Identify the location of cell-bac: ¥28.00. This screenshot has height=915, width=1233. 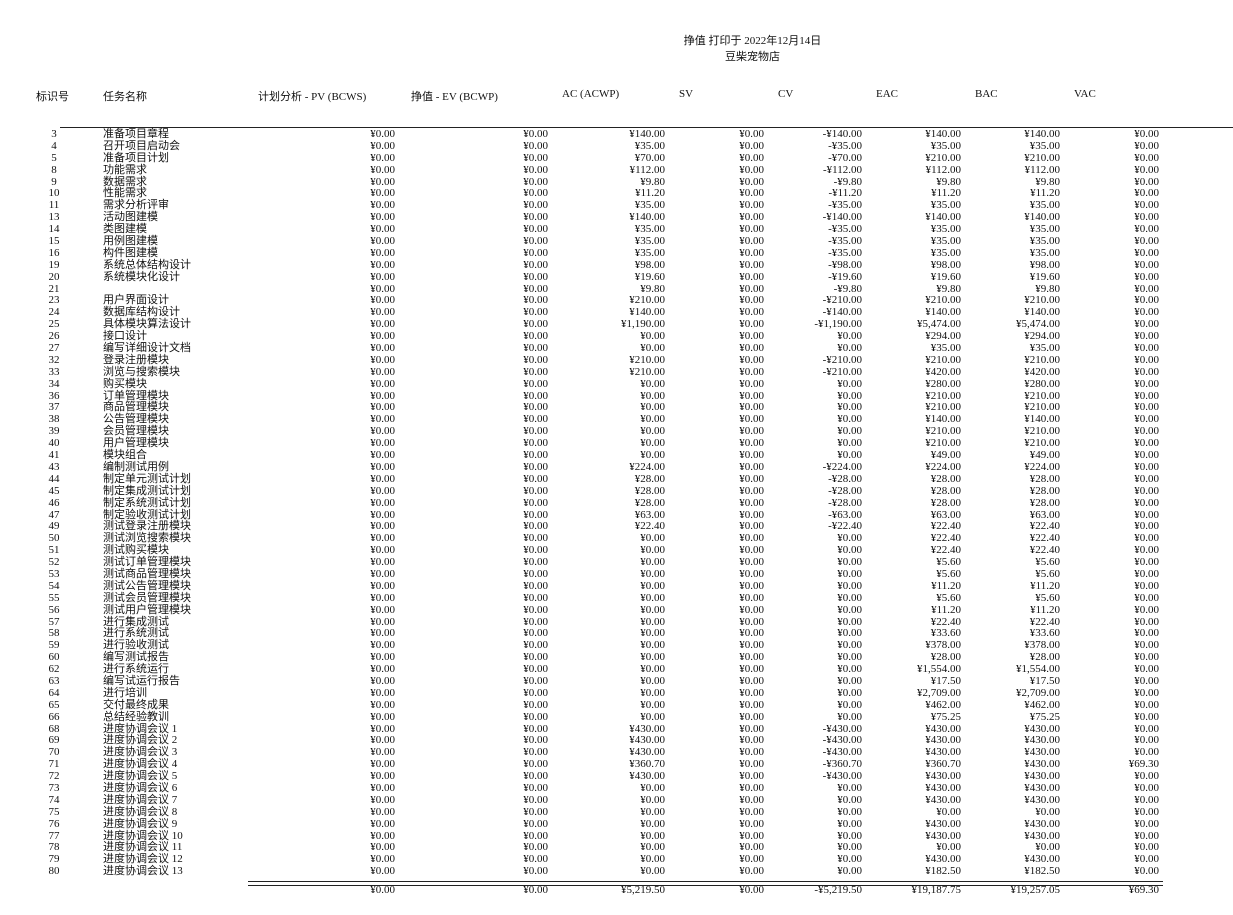
(1044, 502).